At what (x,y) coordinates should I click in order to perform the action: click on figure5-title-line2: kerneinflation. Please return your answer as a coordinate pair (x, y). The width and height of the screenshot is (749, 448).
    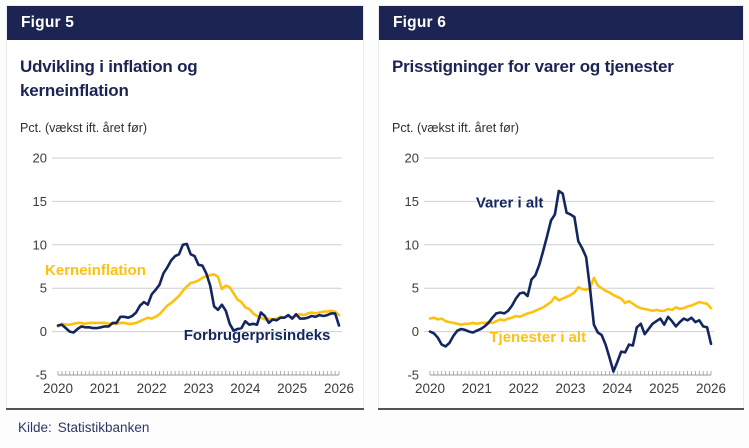
    Looking at the image, I should click on (74, 90).